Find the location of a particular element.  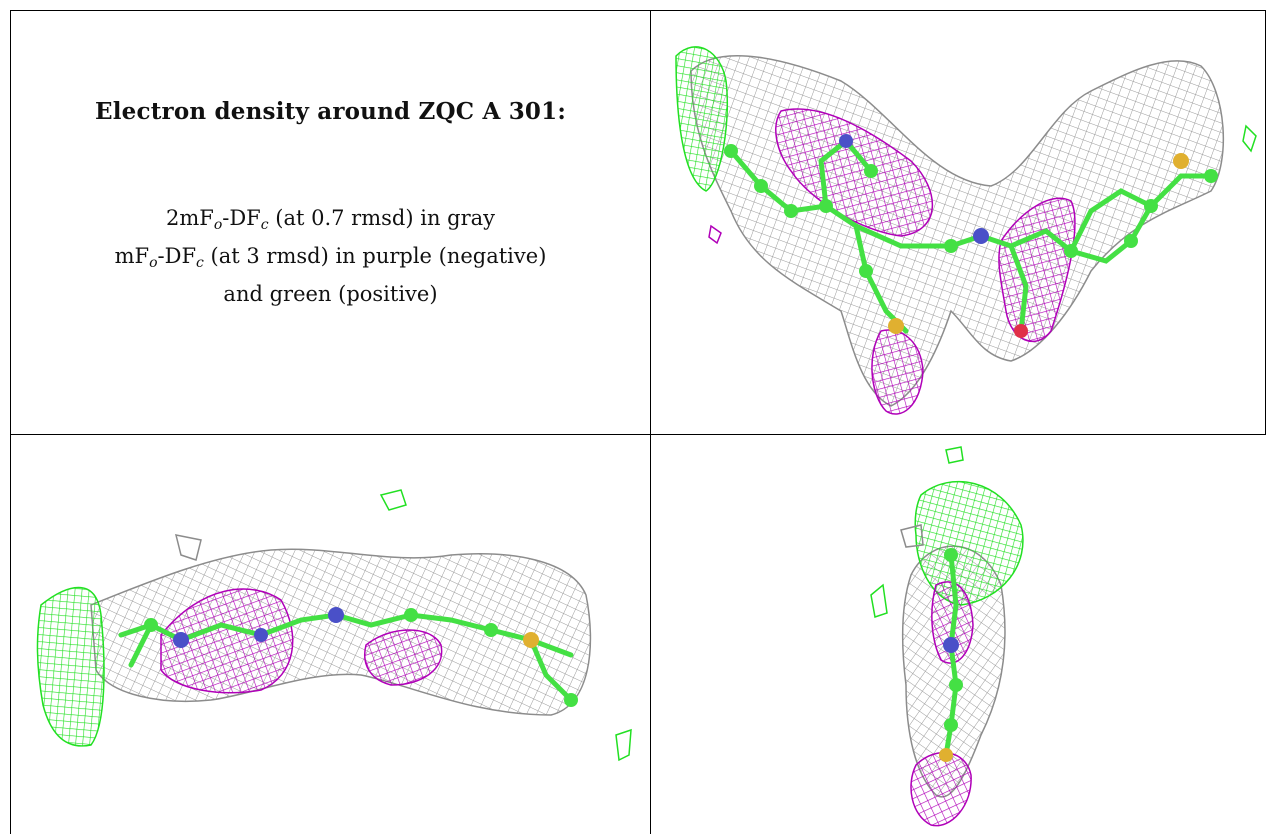

table-border-left is located at coordinates (10, 422).